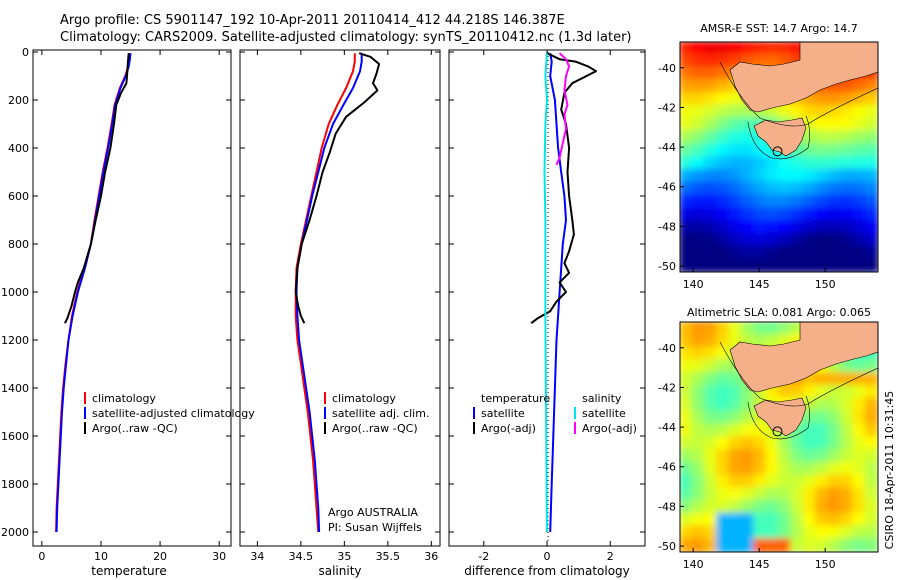 This screenshot has width=900, height=580. What do you see at coordinates (545, 293) in the screenshot?
I see `series-line-salinity-satellite` at bounding box center [545, 293].